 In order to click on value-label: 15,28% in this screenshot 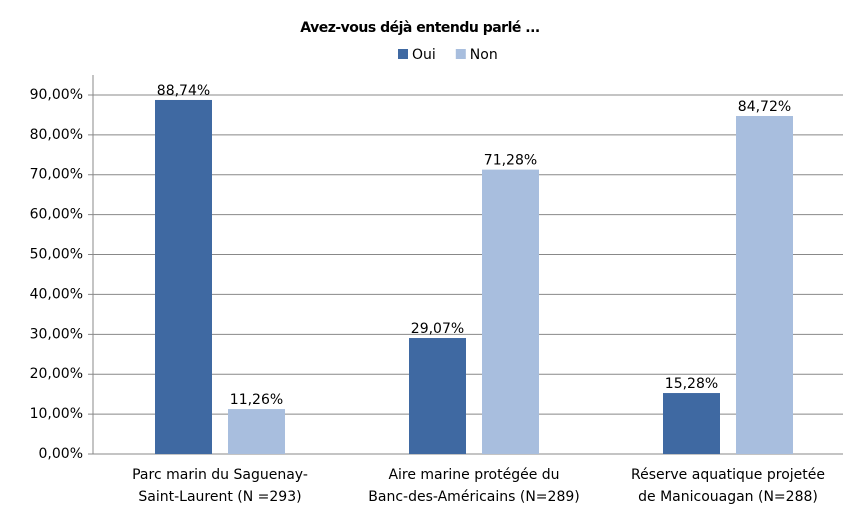, I will do `click(691, 384)`.